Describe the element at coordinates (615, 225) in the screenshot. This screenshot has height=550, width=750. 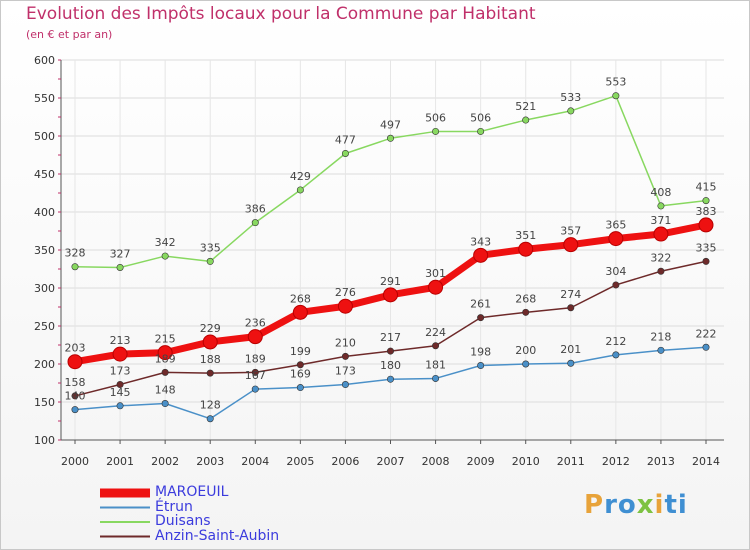
I see `data-label: 365` at that location.